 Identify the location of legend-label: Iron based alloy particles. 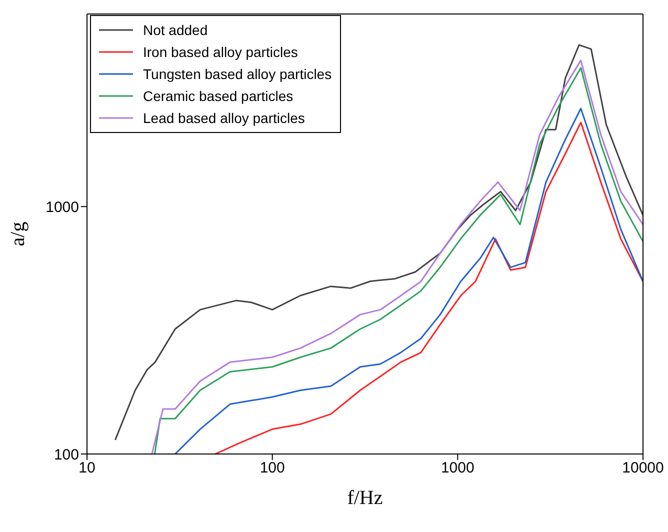
(220, 52).